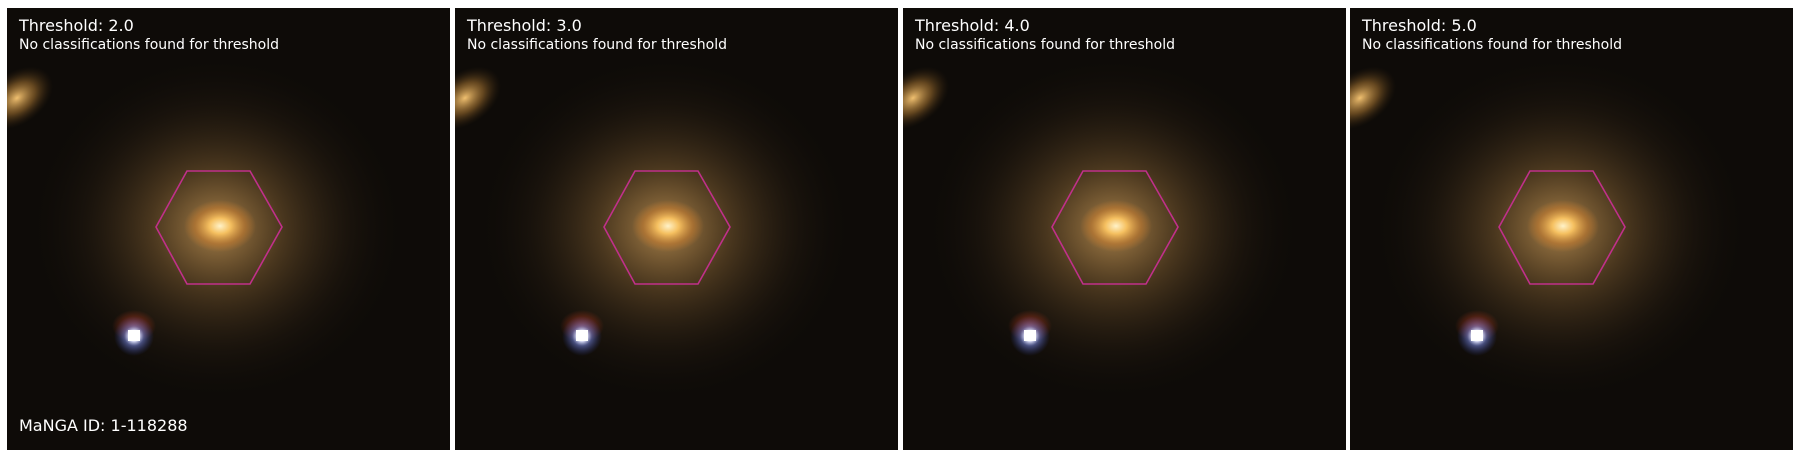 The width and height of the screenshot is (1800, 457). Describe the element at coordinates (76, 25) in the screenshot. I see `threshold-title: Threshold: 2.0` at that location.